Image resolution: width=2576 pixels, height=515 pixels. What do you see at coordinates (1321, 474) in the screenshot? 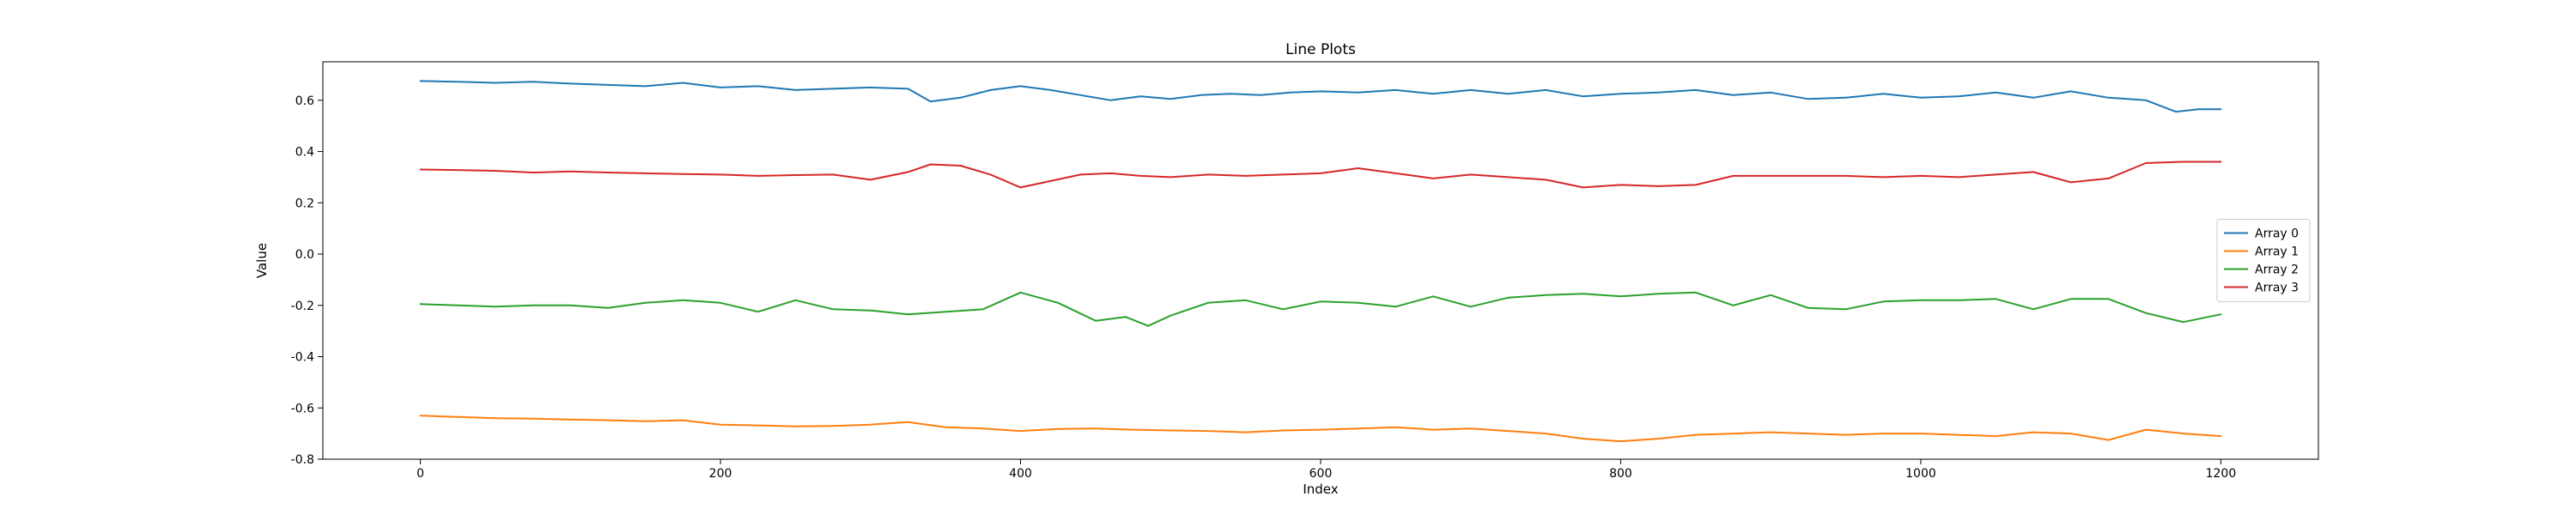
I see `x-tick-label: 600` at bounding box center [1321, 474].